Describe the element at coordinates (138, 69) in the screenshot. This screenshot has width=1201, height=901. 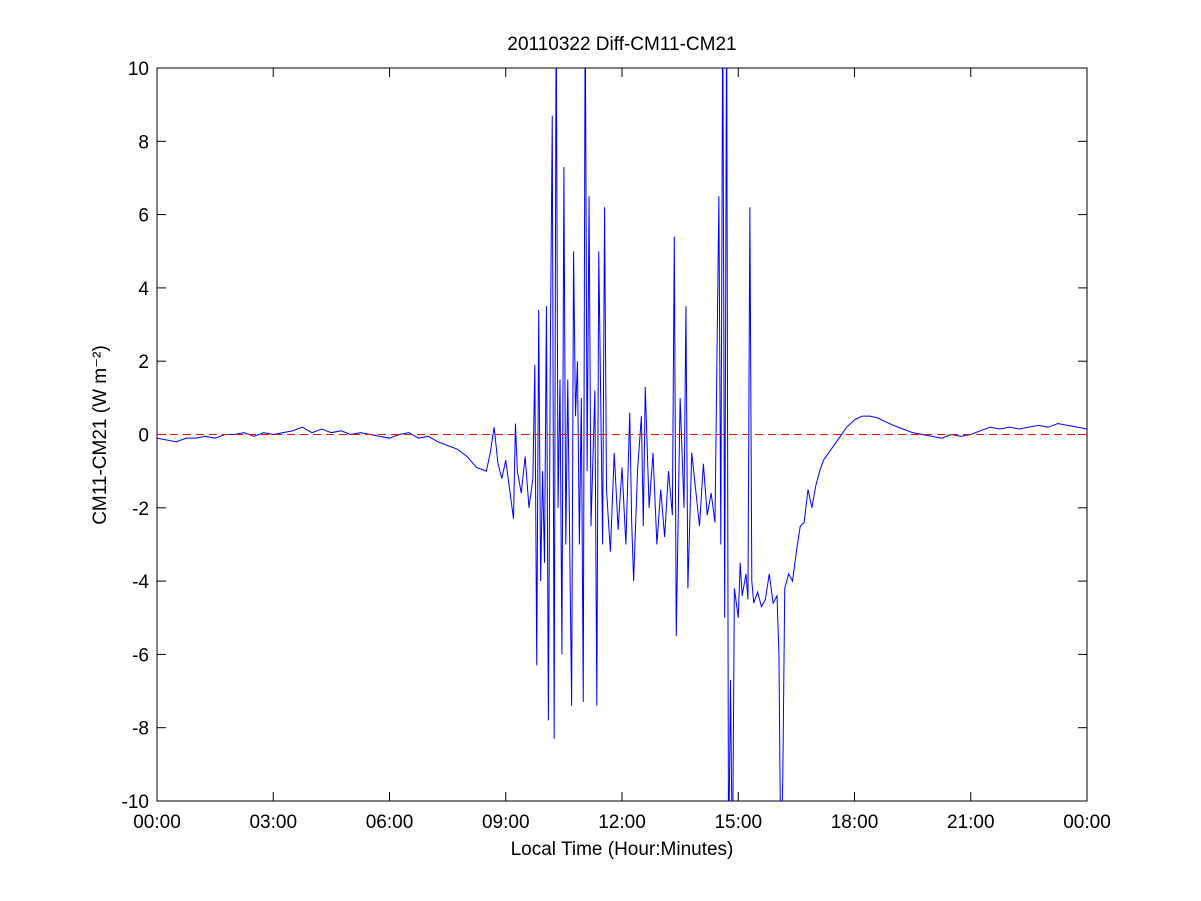
I see `y-tick-label: 10` at that location.